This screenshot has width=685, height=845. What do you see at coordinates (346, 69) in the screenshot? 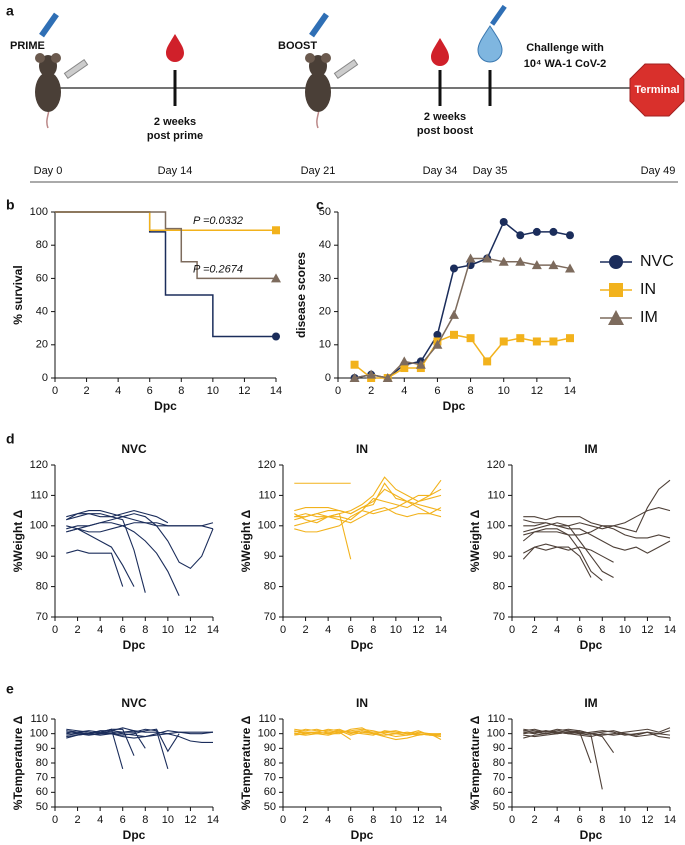
I see `syringe-icon` at bounding box center [346, 69].